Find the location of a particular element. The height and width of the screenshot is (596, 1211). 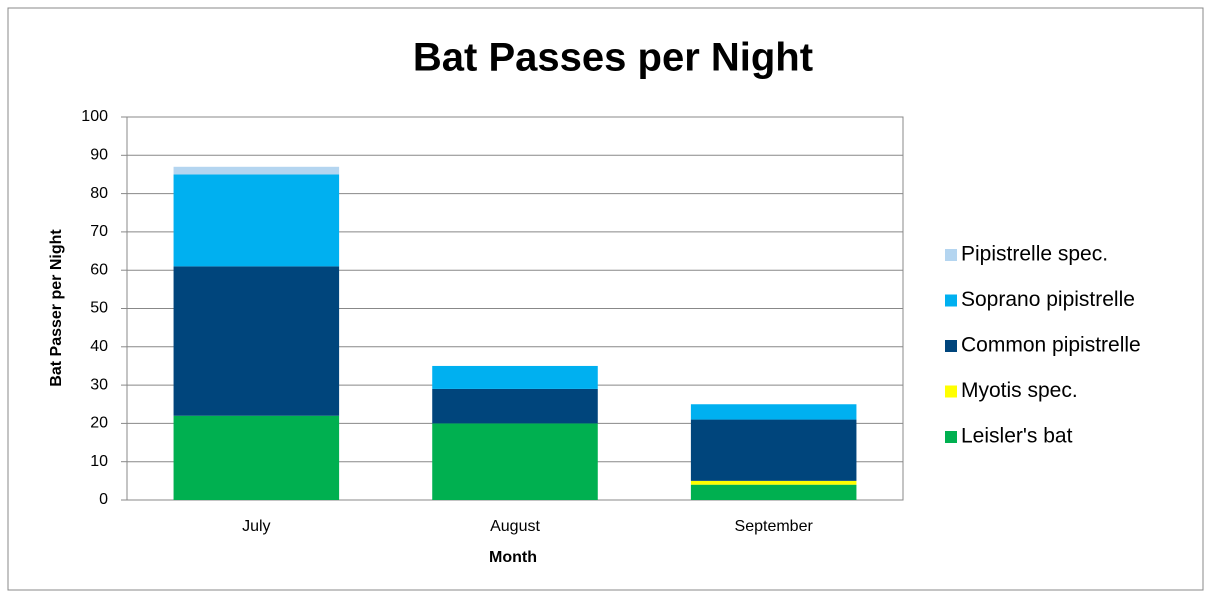

y-tick-label: 100 is located at coordinates (94, 116).